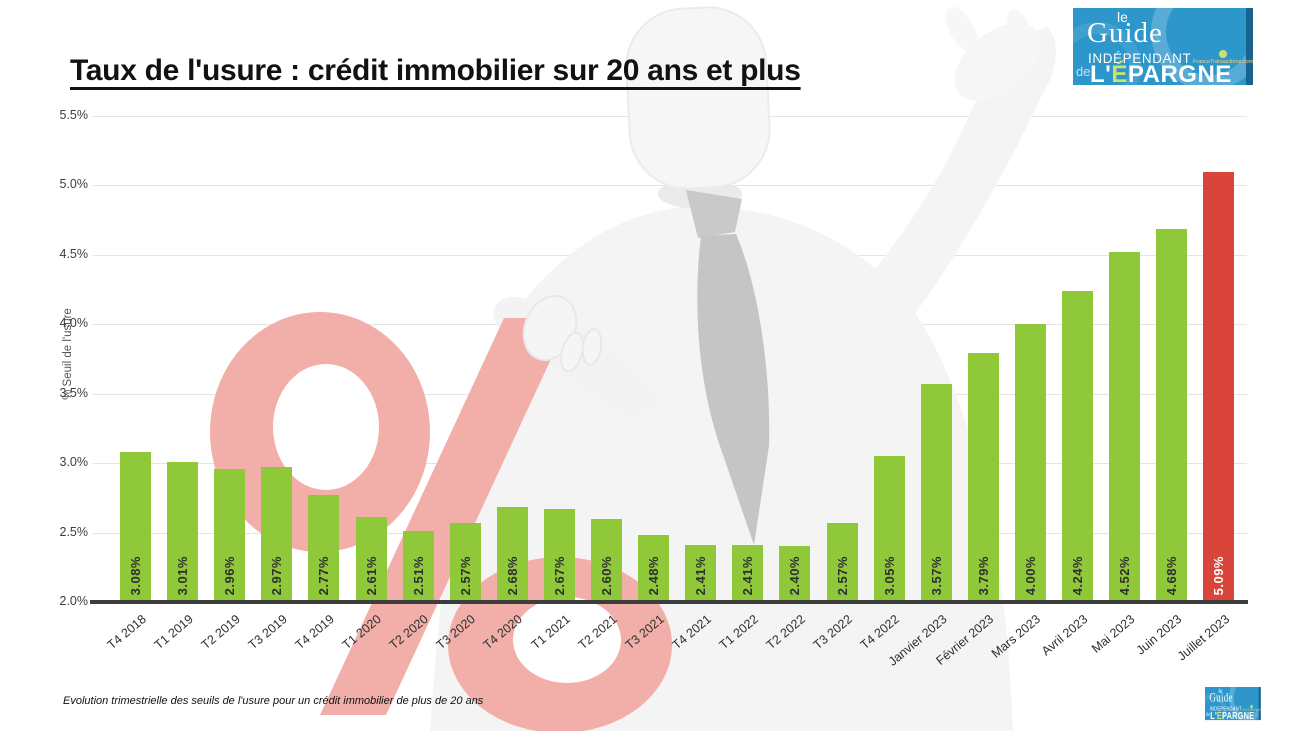  I want to click on bar-T4 2021: 2.41%, so click(701, 573).